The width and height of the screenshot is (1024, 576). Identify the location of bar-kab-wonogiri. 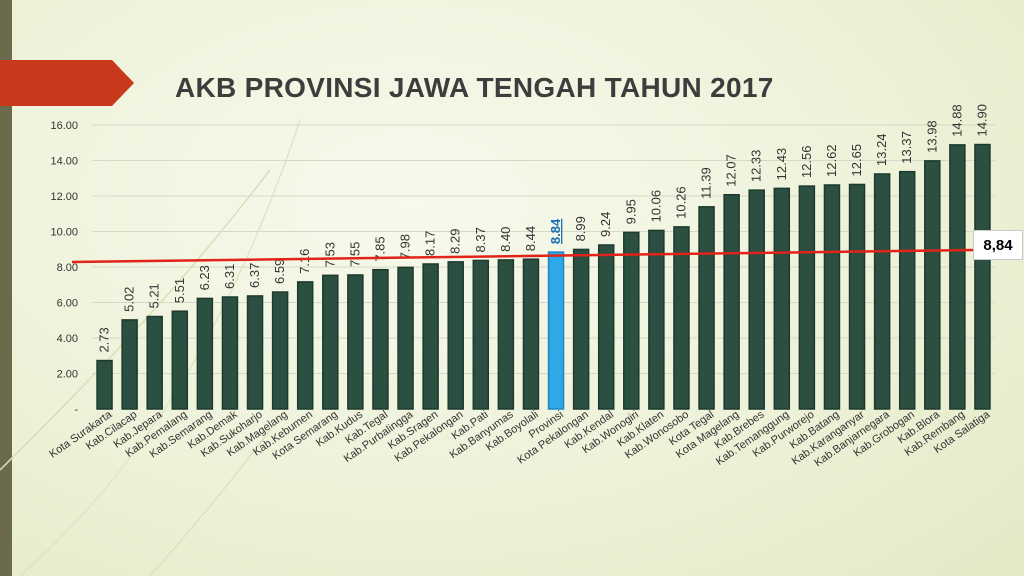
(631, 320).